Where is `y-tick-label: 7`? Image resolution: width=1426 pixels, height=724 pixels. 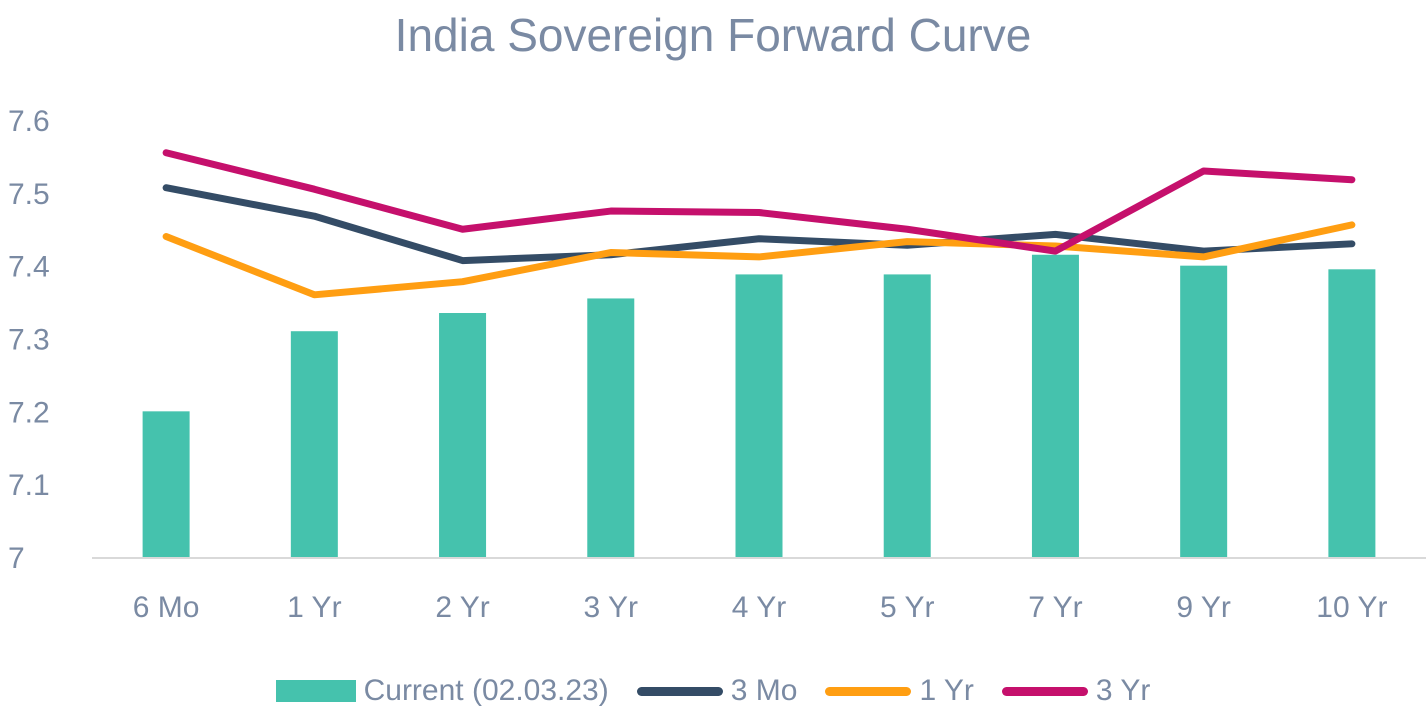 y-tick-label: 7 is located at coordinates (16, 558).